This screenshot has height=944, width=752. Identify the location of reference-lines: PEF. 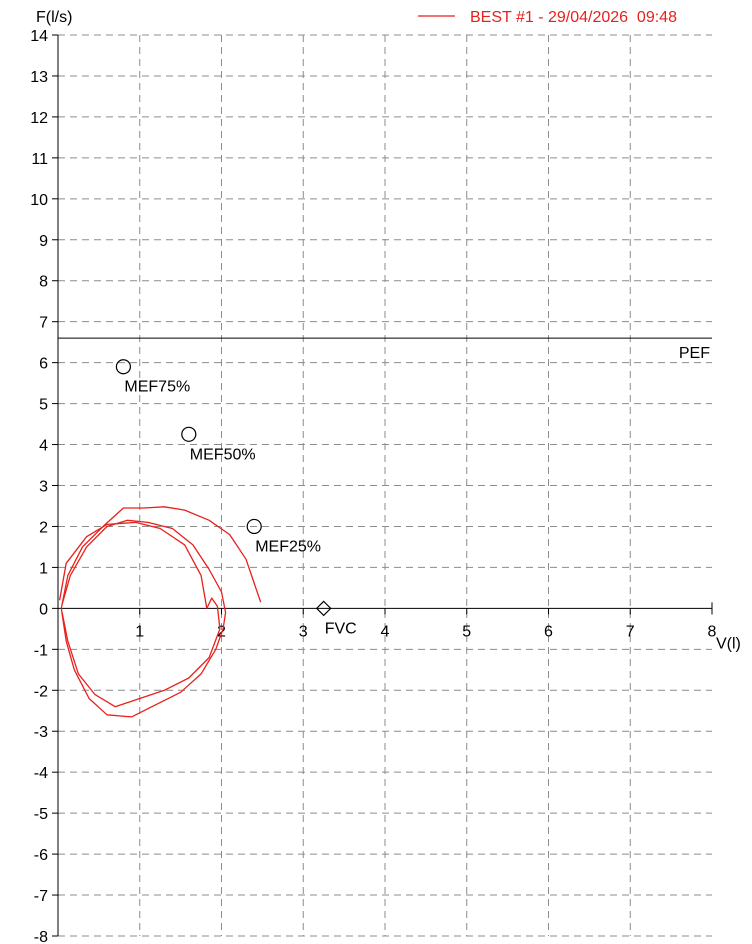
(385, 349).